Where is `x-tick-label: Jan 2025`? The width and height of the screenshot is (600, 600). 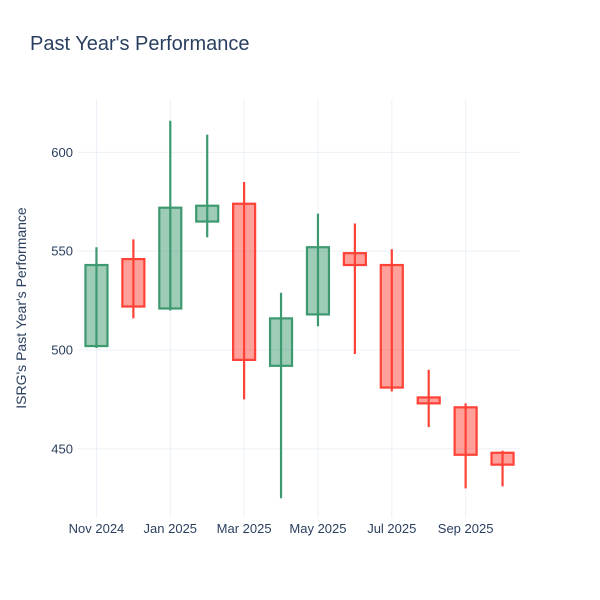
x-tick-label: Jan 2025 is located at coordinates (171, 528).